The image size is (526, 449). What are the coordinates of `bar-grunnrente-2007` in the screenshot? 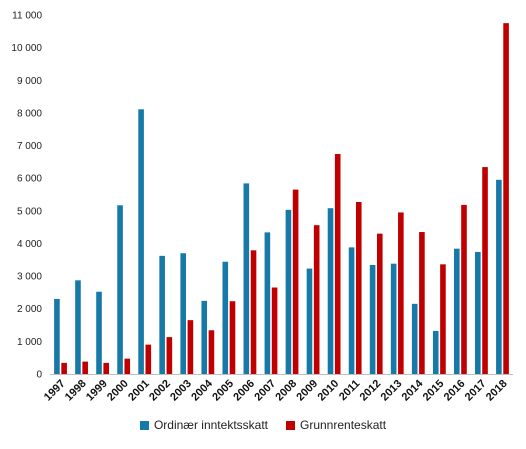 It's located at (274, 330).